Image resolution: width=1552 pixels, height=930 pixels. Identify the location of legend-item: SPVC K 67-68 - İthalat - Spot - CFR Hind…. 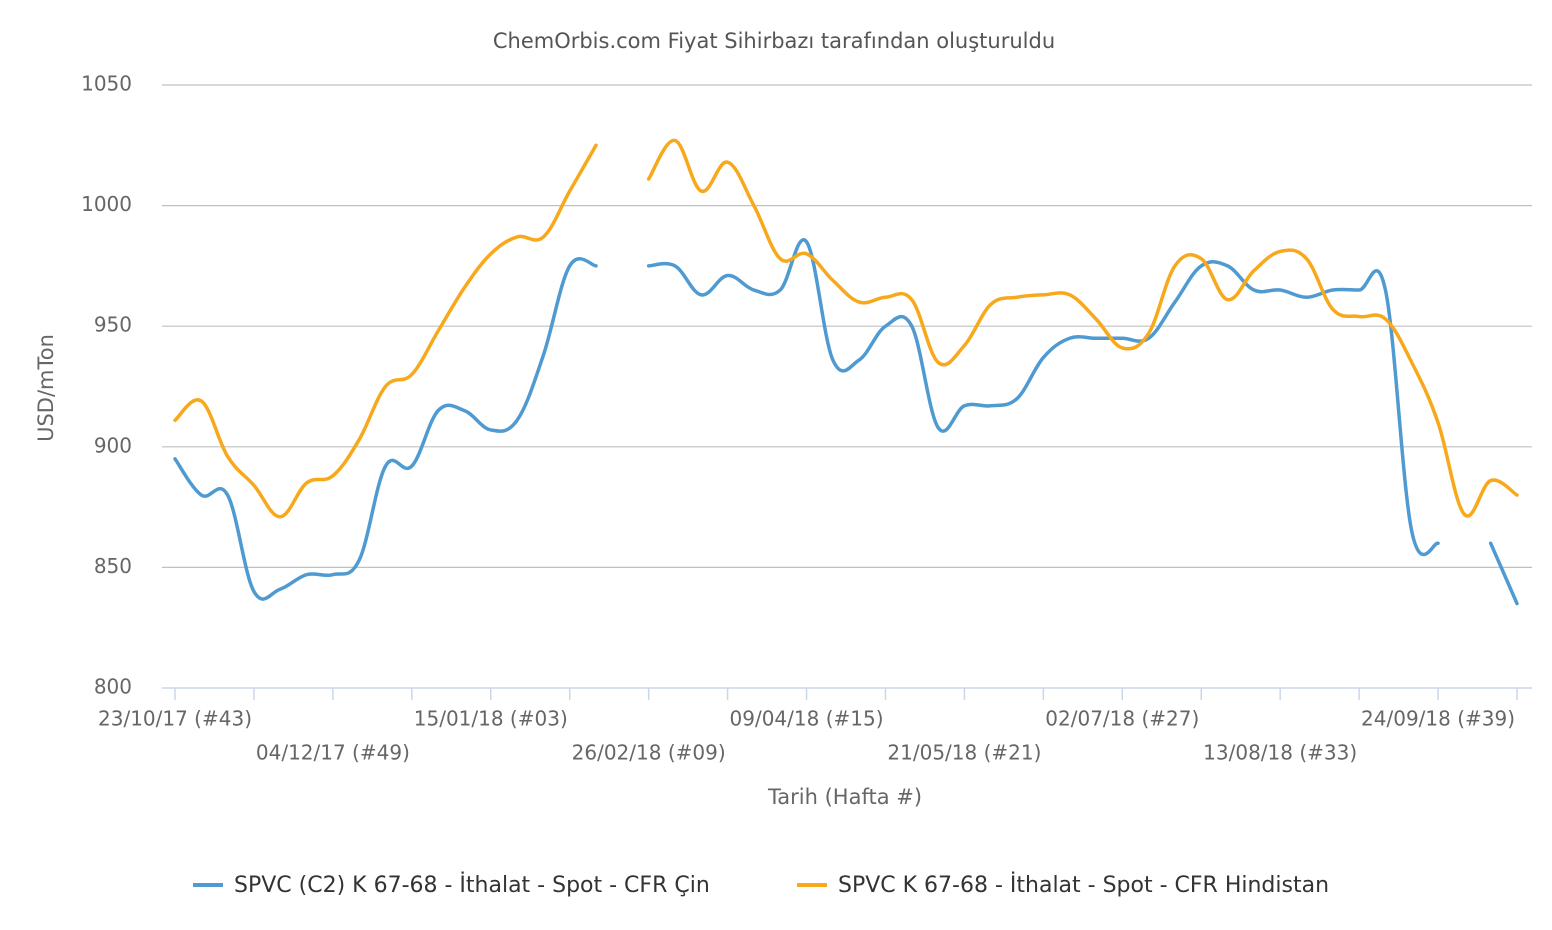
(1063, 885).